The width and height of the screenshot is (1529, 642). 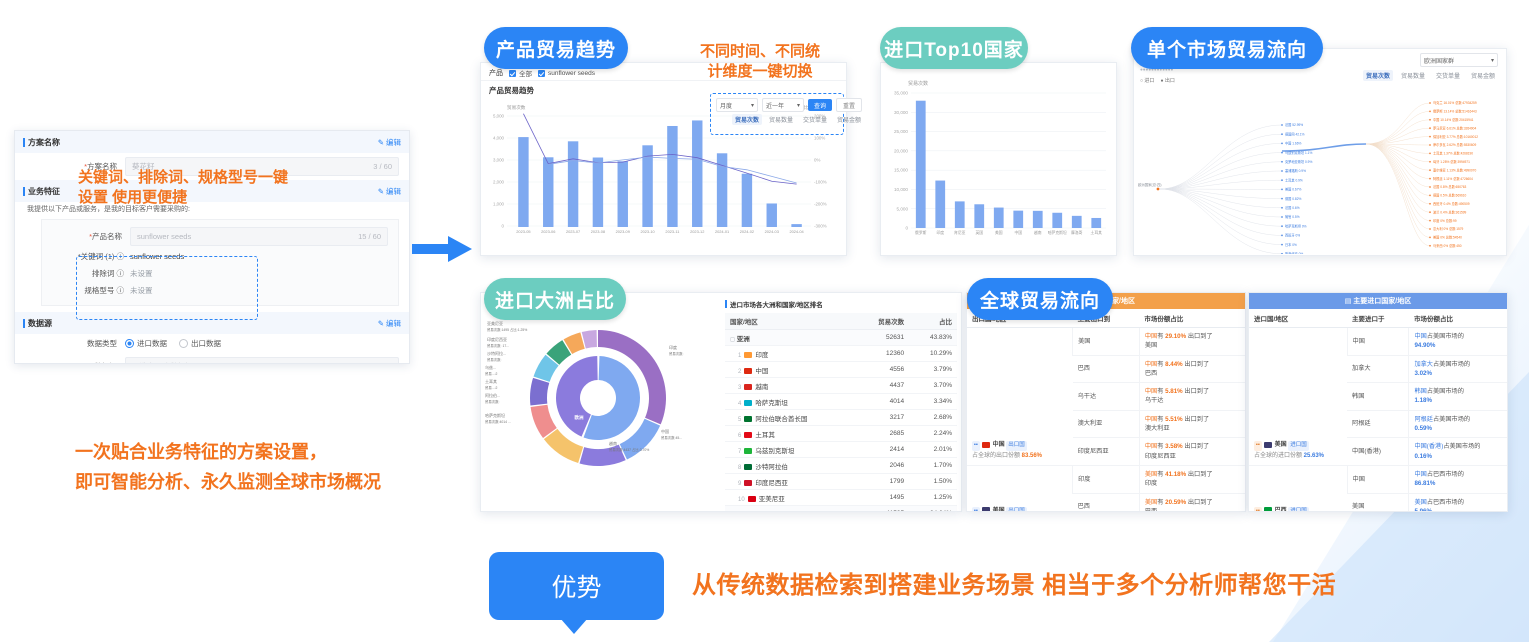 I want to click on legend-export: ● 出口, so click(x=1167, y=81).